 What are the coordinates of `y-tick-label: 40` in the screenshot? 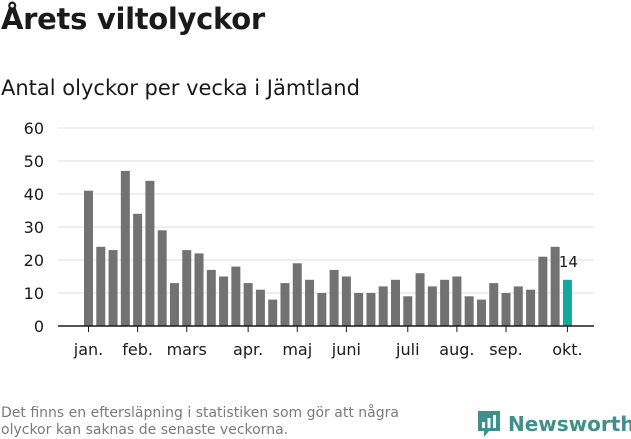 It's located at (34, 194).